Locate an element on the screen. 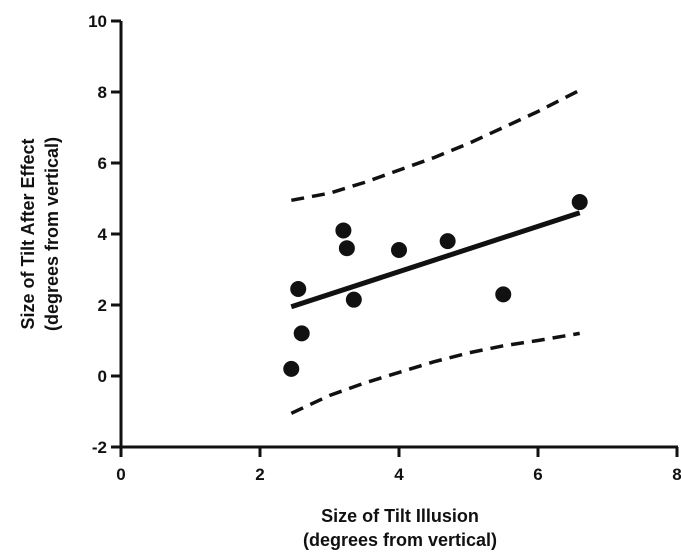 The height and width of the screenshot is (555, 681). regression-line-group is located at coordinates (435, 260).